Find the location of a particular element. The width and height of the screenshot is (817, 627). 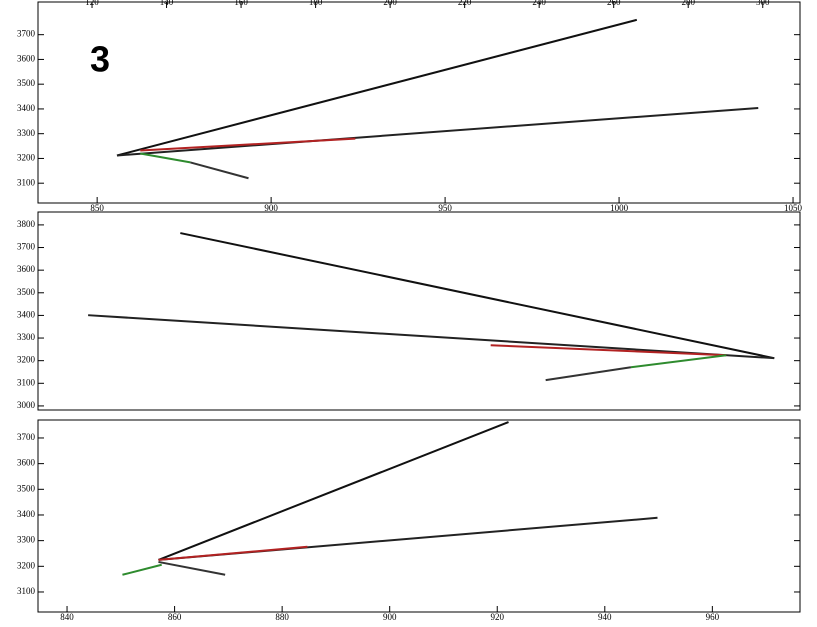

x-tick-label: 940 is located at coordinates (605, 617).